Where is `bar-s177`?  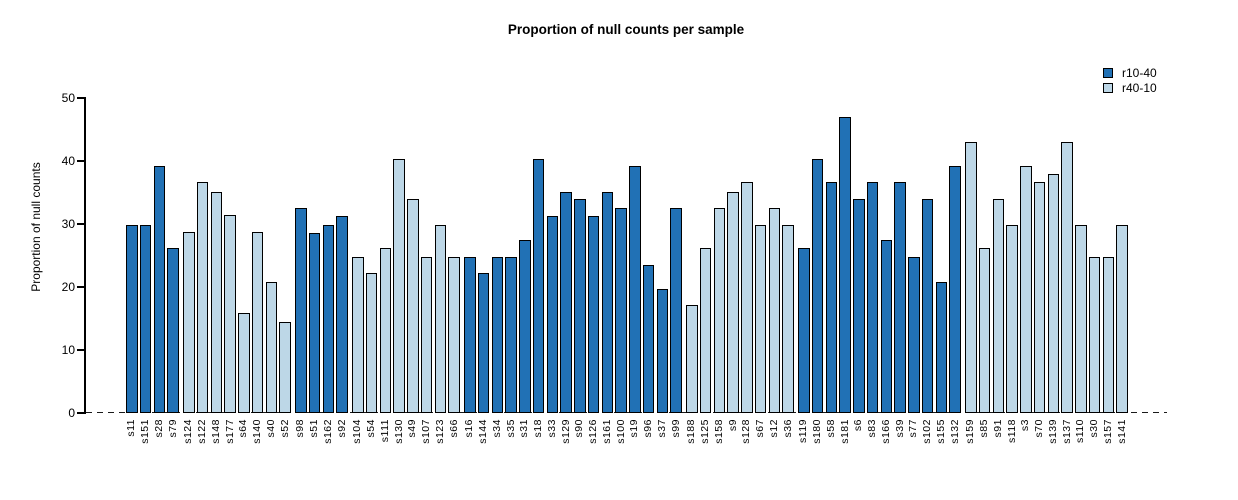
bar-s177 is located at coordinates (230, 314).